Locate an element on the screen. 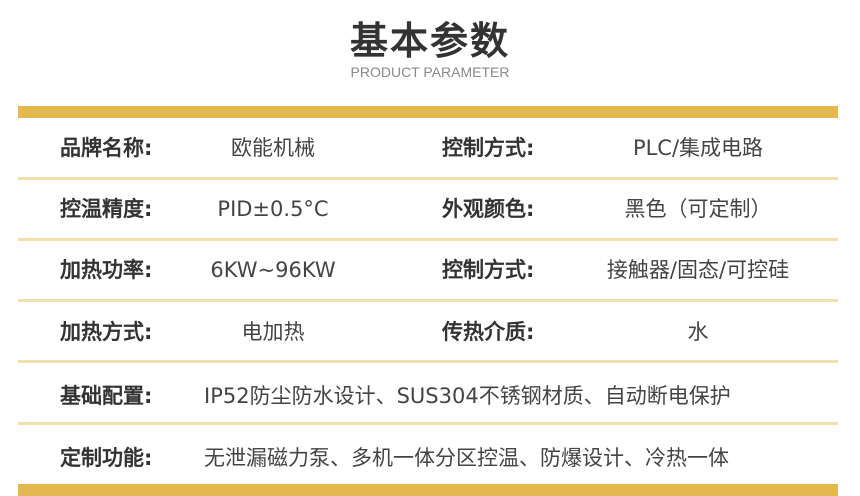 This screenshot has width=860, height=496. param-label: 品牌名称: is located at coordinates (106, 148).